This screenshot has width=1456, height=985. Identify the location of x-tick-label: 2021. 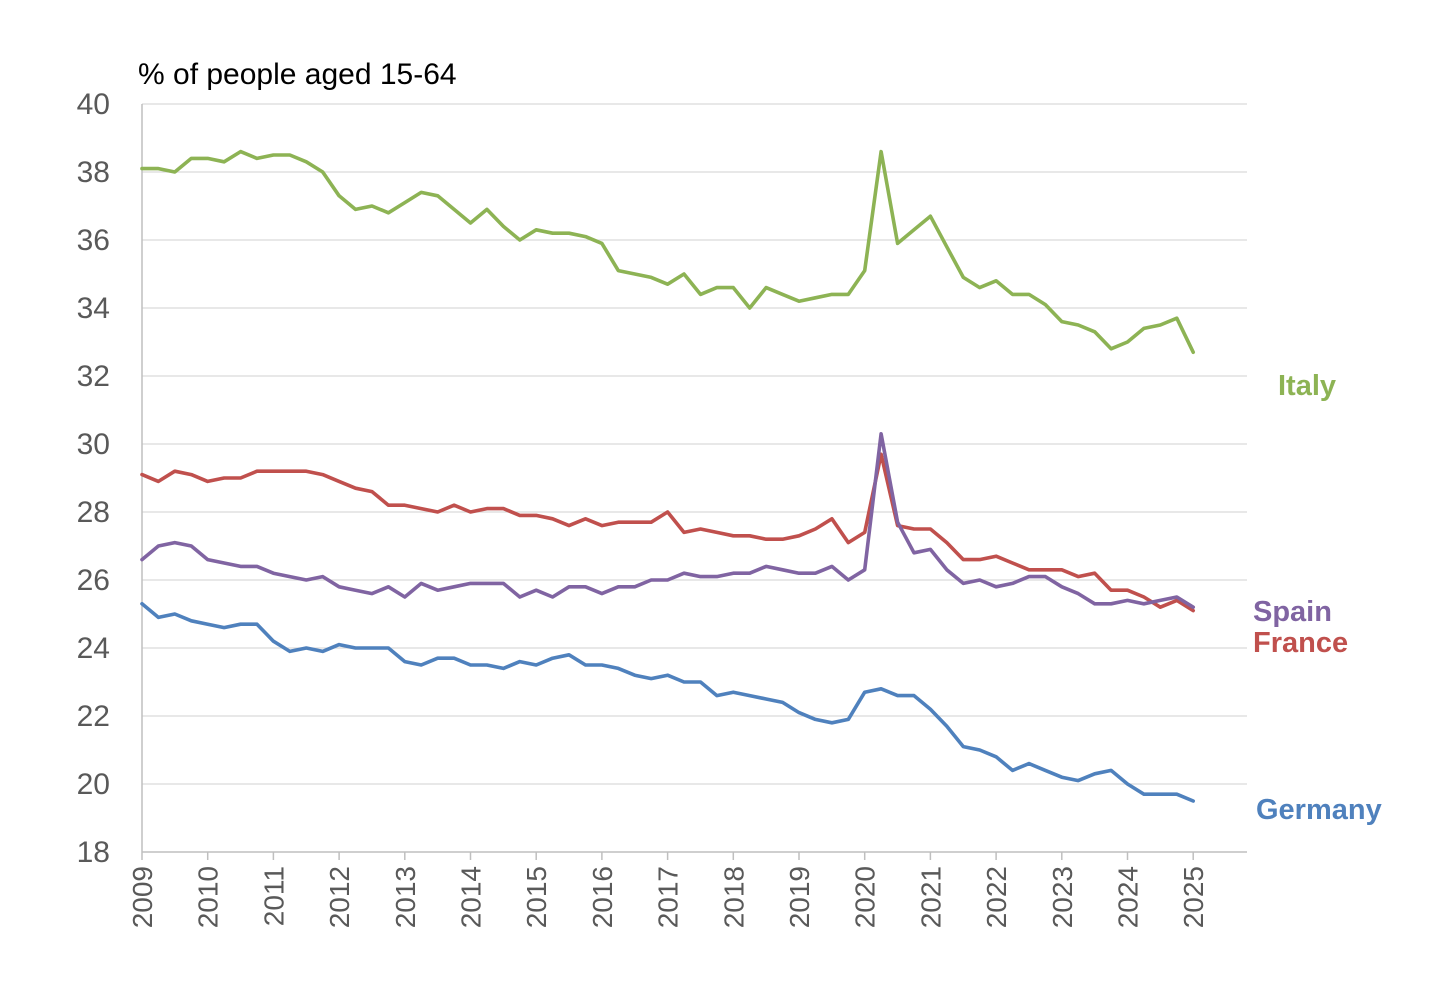
(930, 897).